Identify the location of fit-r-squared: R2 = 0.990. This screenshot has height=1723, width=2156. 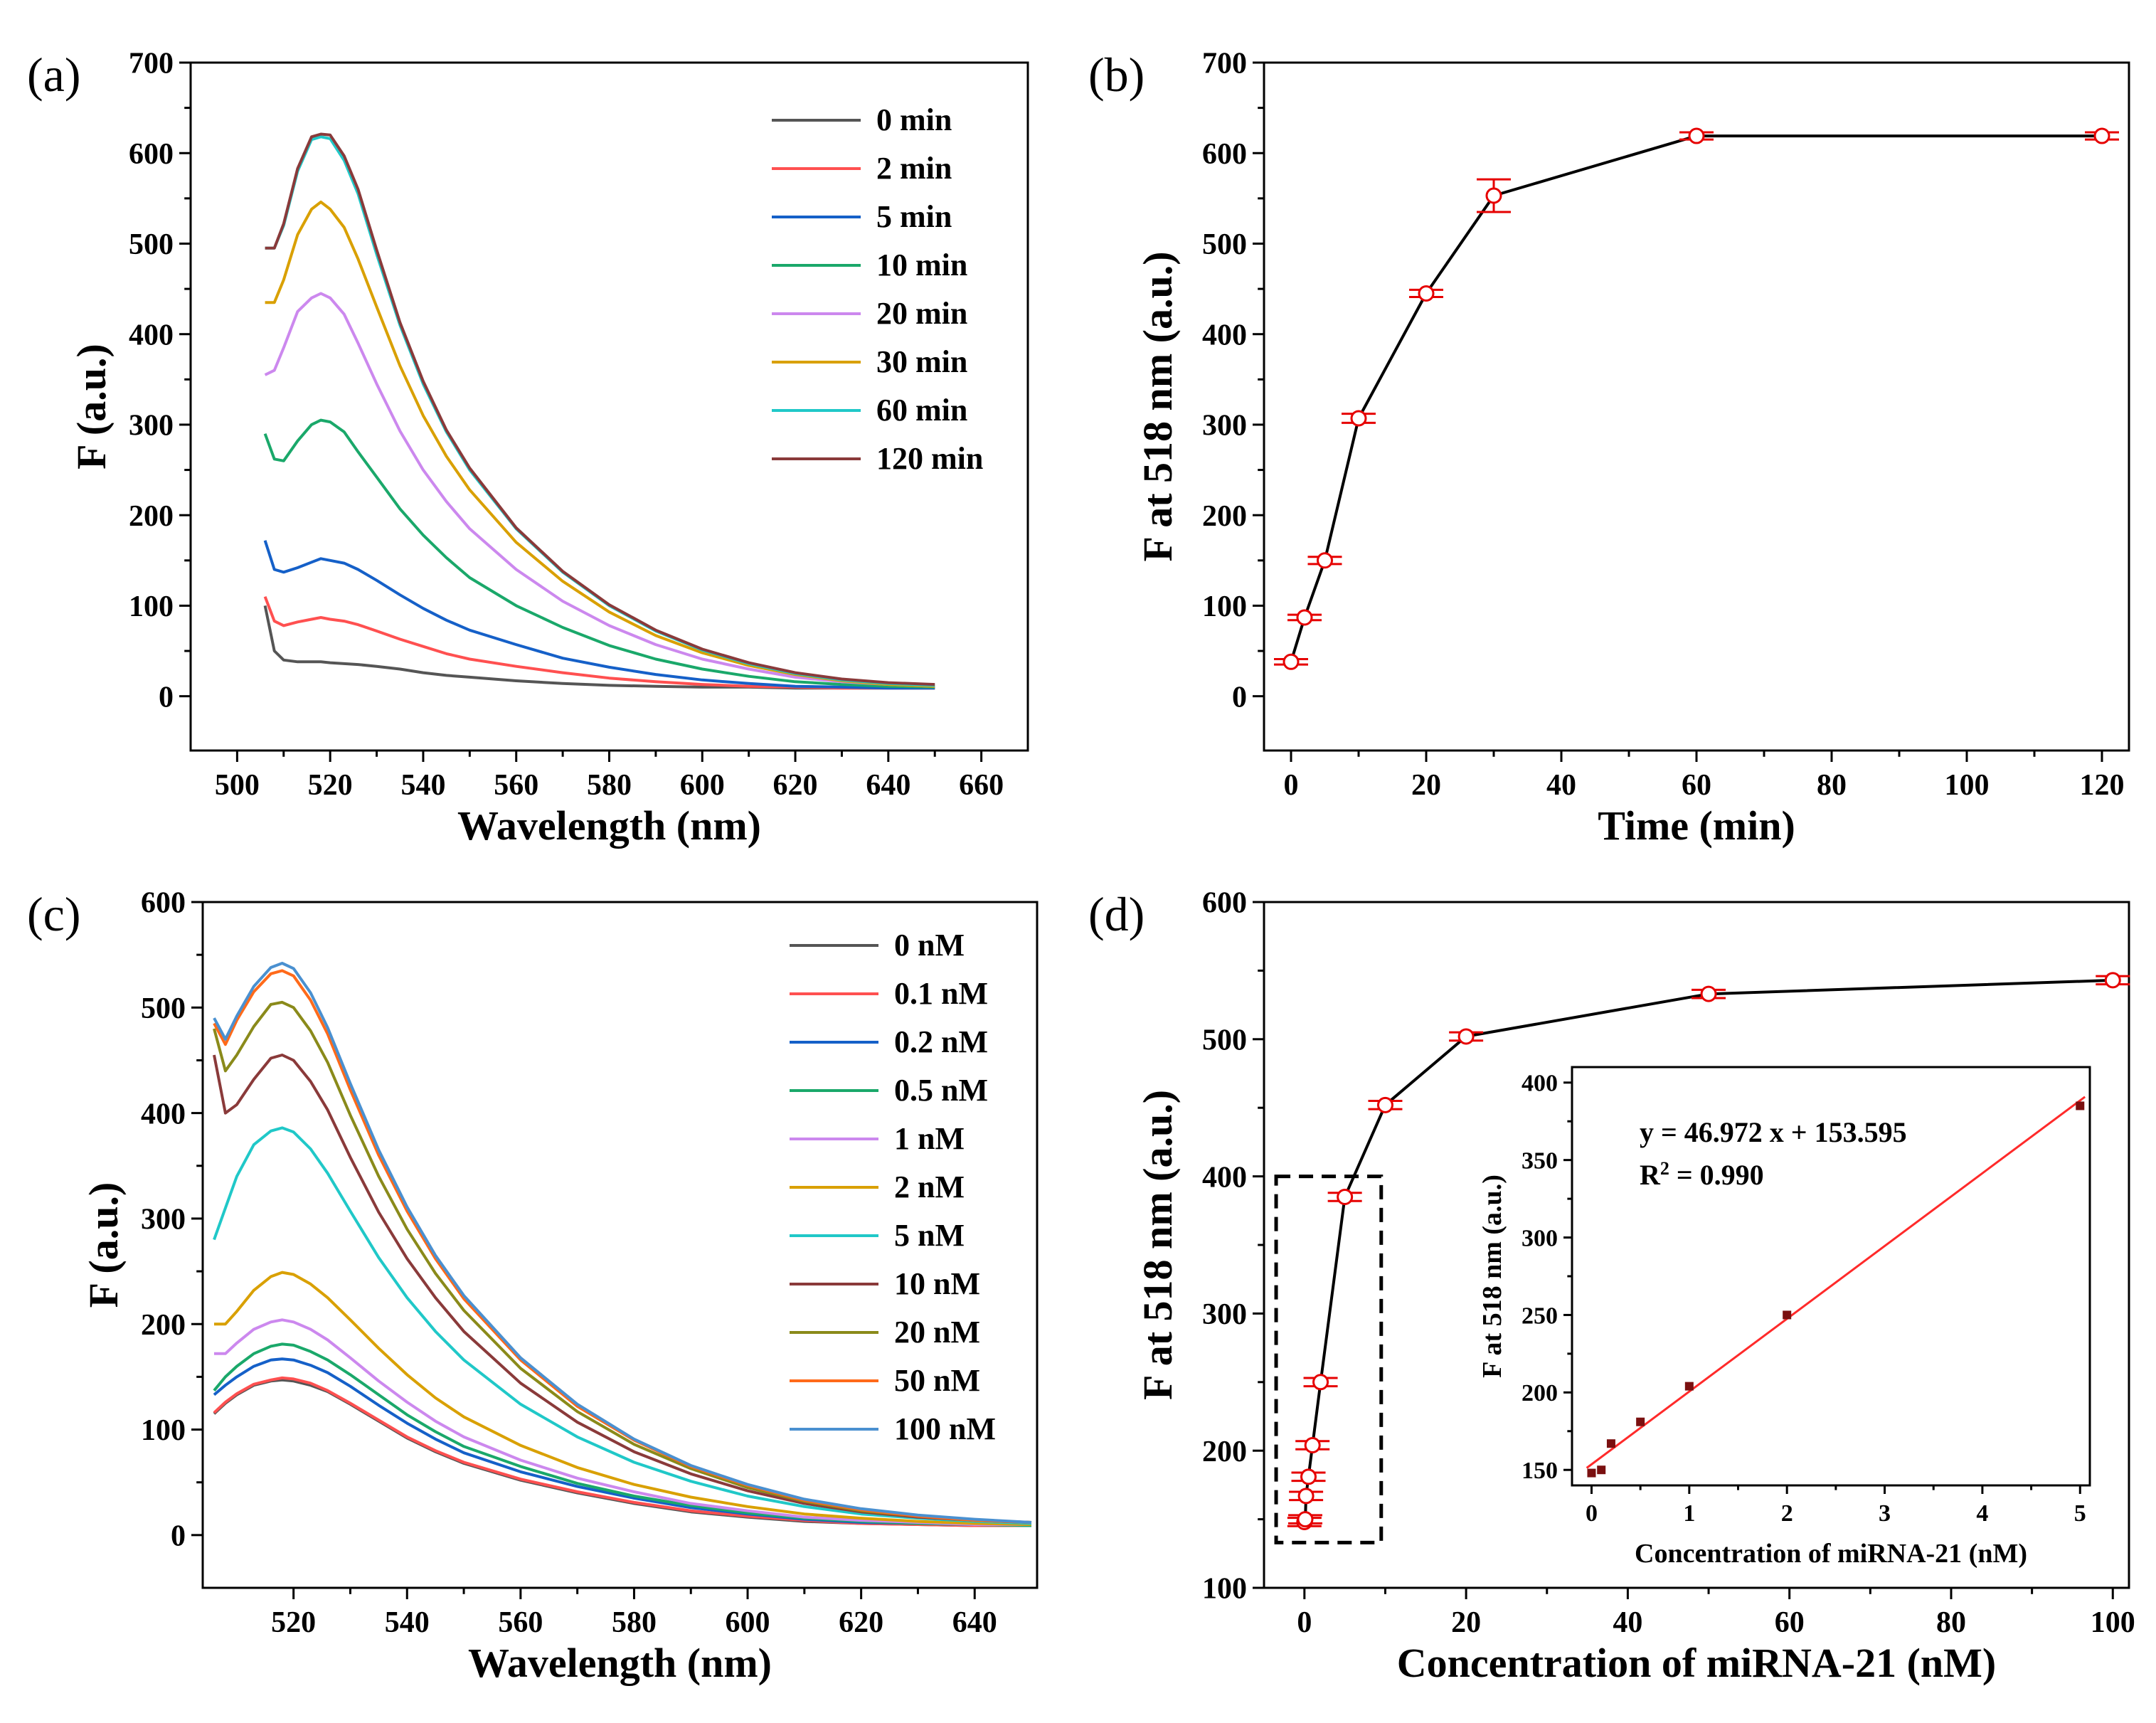
(1702, 1175).